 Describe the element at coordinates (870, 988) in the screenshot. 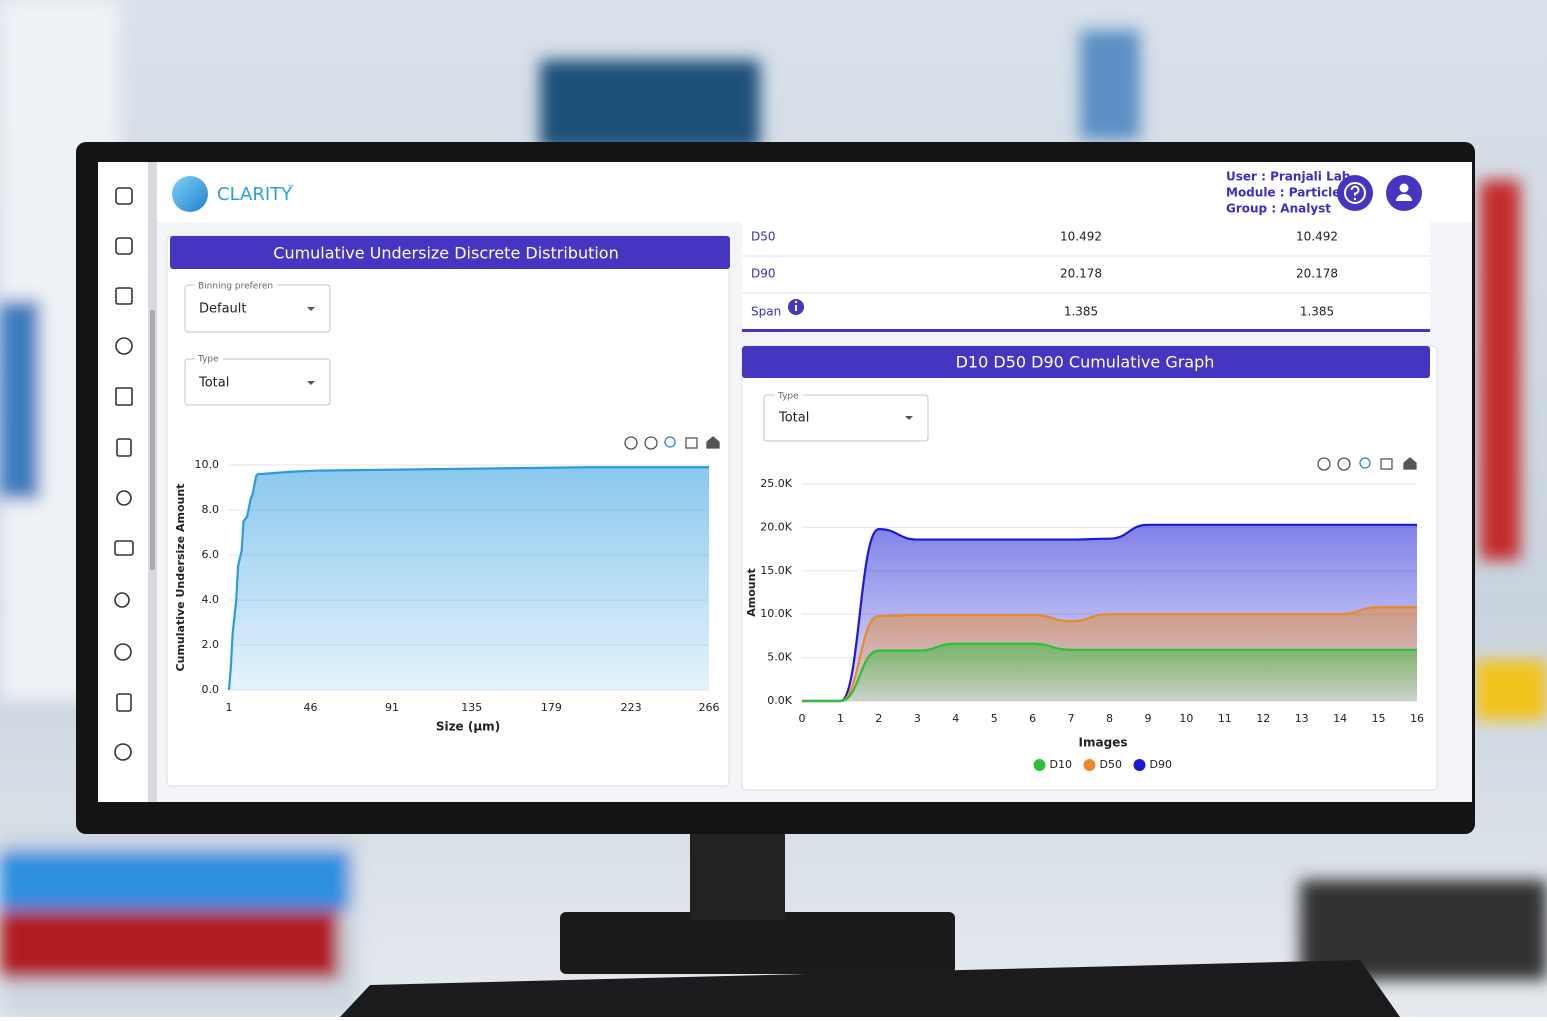

I see `keyboard` at that location.